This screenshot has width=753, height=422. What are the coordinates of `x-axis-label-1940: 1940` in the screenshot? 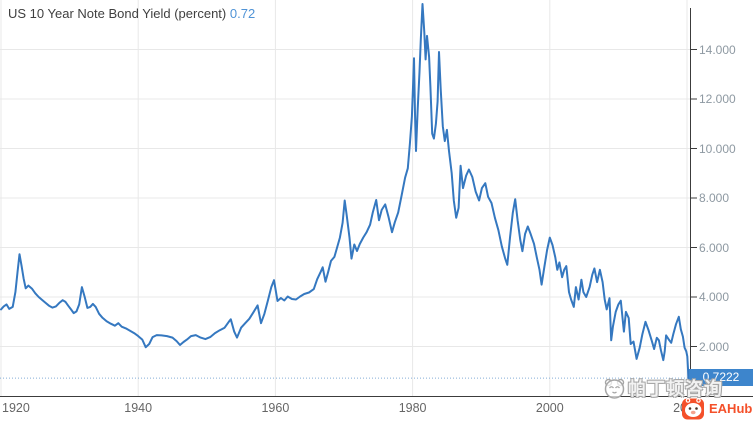 It's located at (138, 408).